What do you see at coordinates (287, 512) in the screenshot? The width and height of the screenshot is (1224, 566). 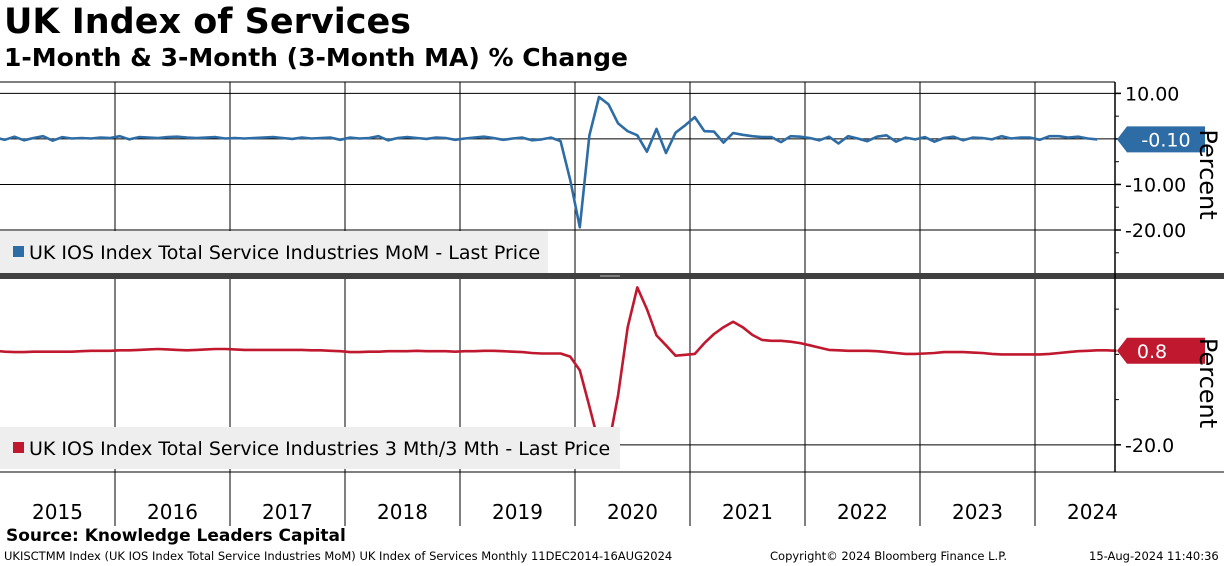 I see `x-tick-label: 2017` at bounding box center [287, 512].